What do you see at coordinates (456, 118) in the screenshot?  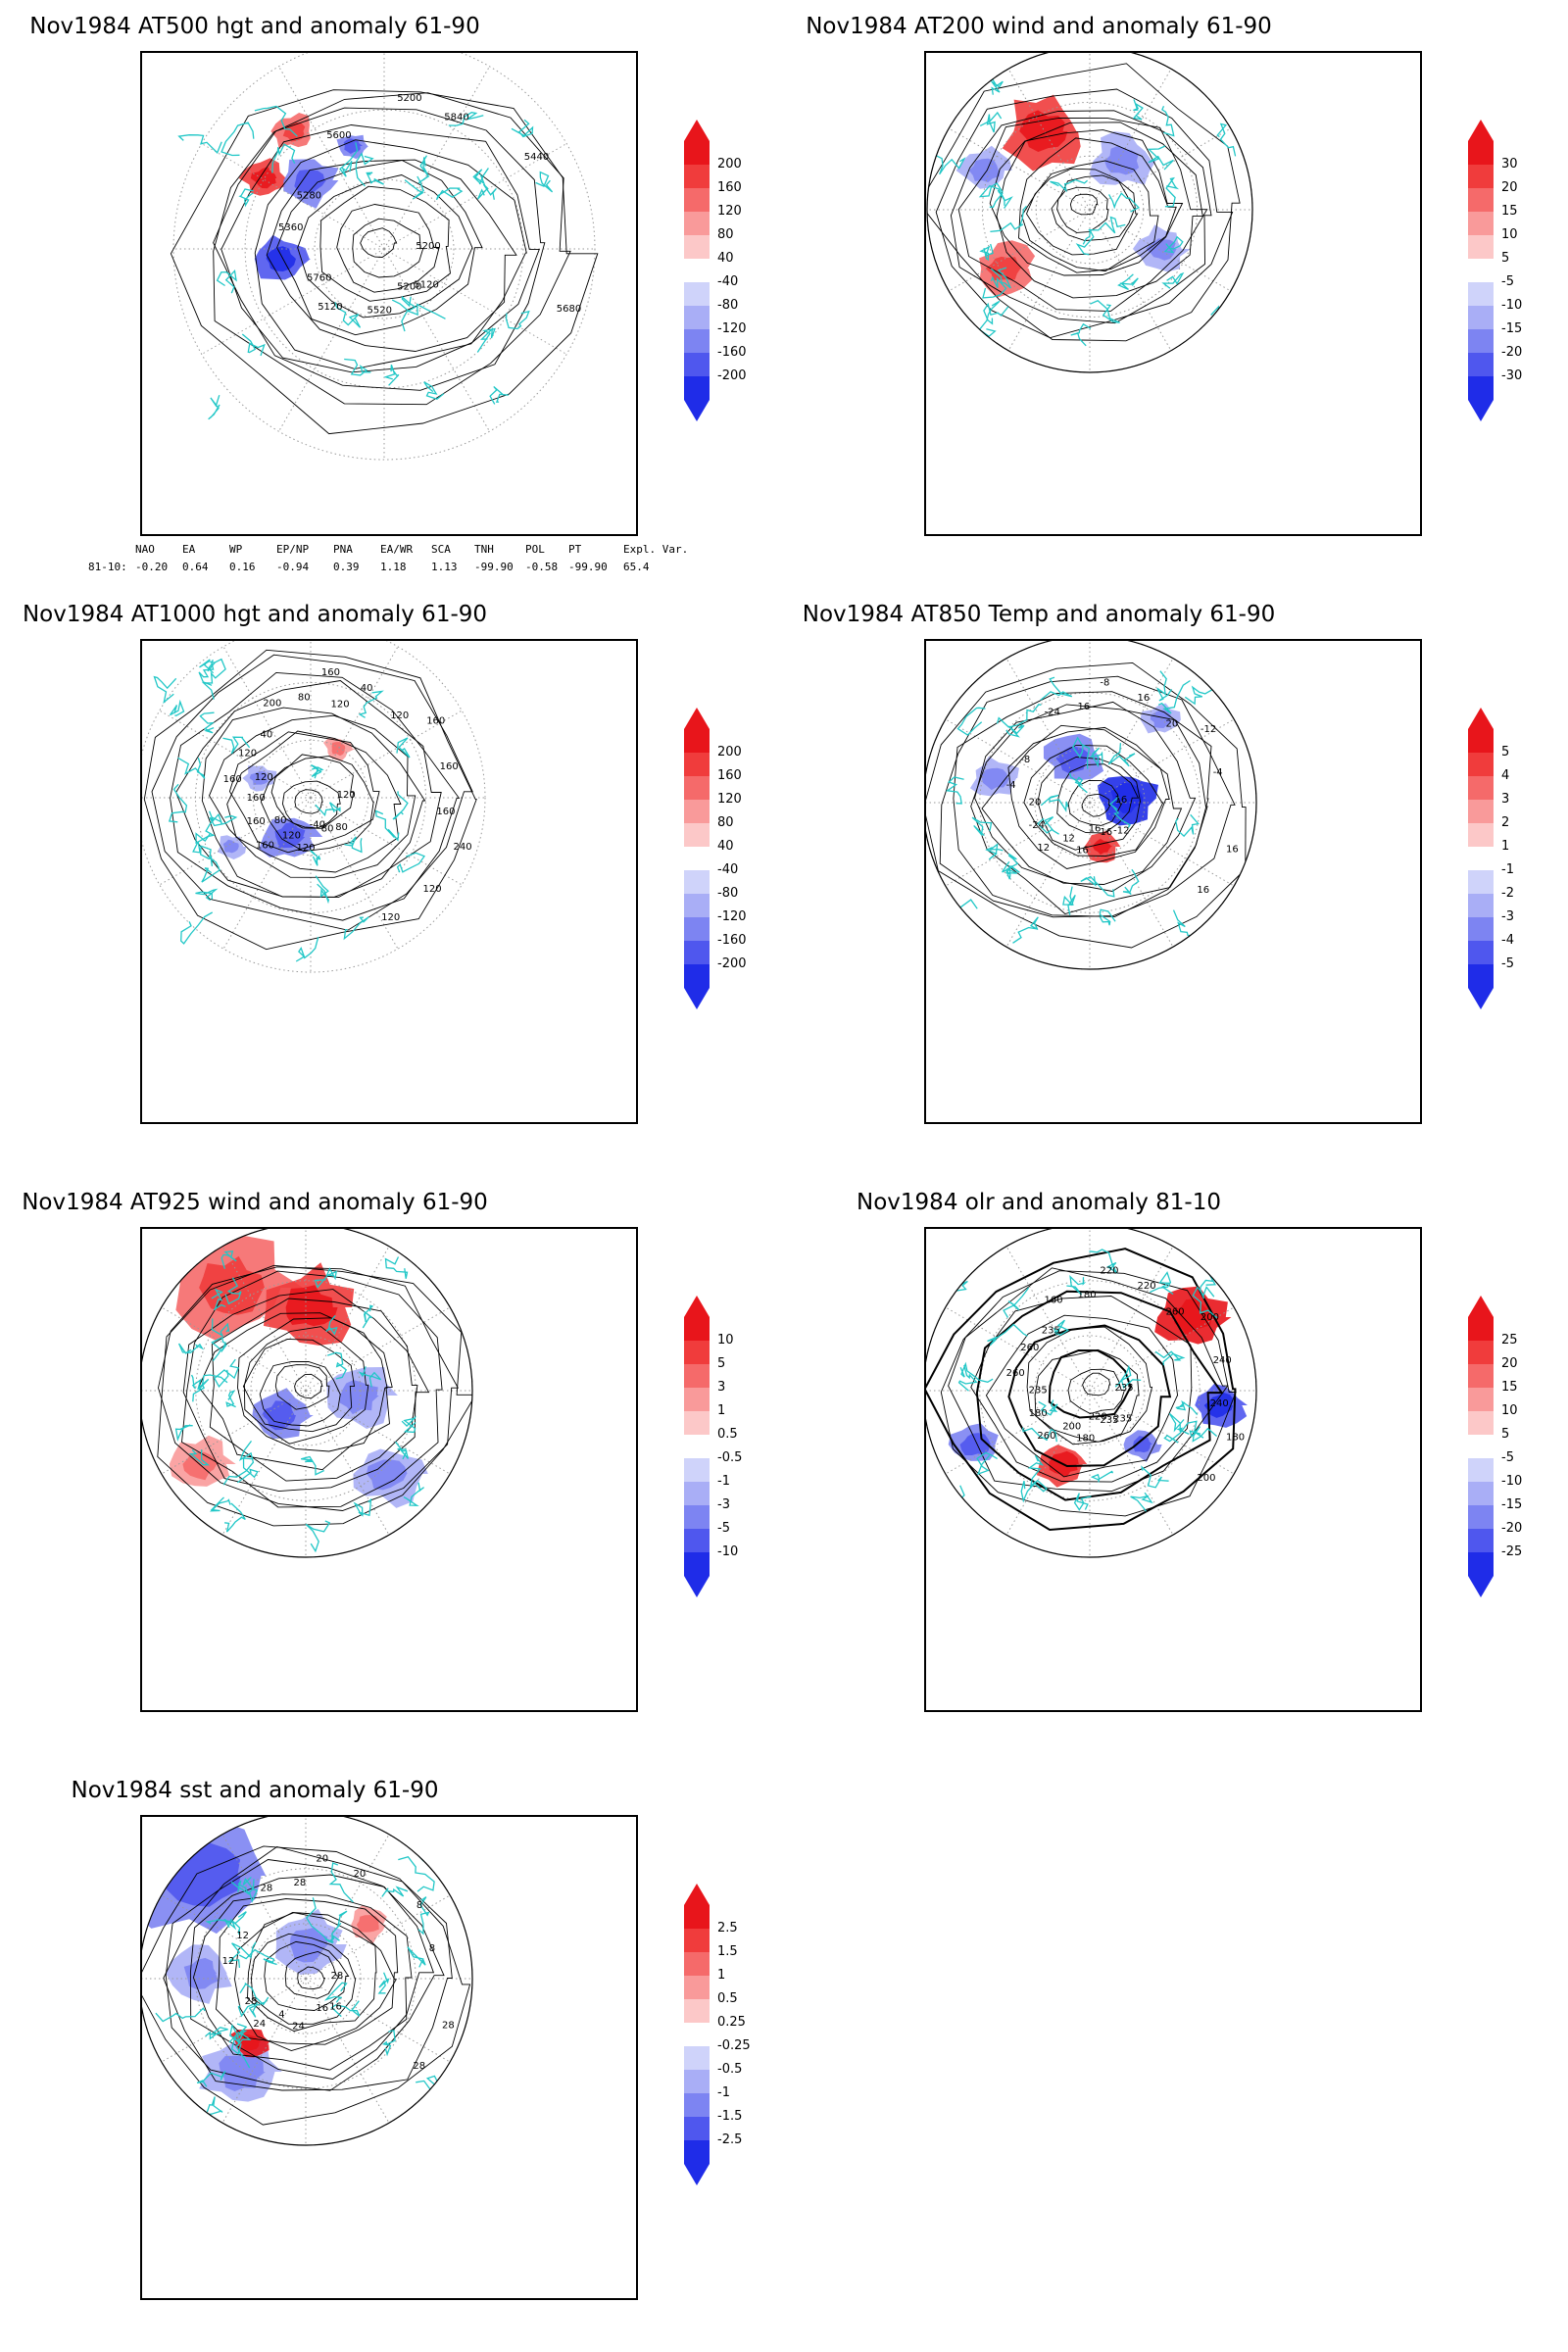 I see `contour-label: 5840` at bounding box center [456, 118].